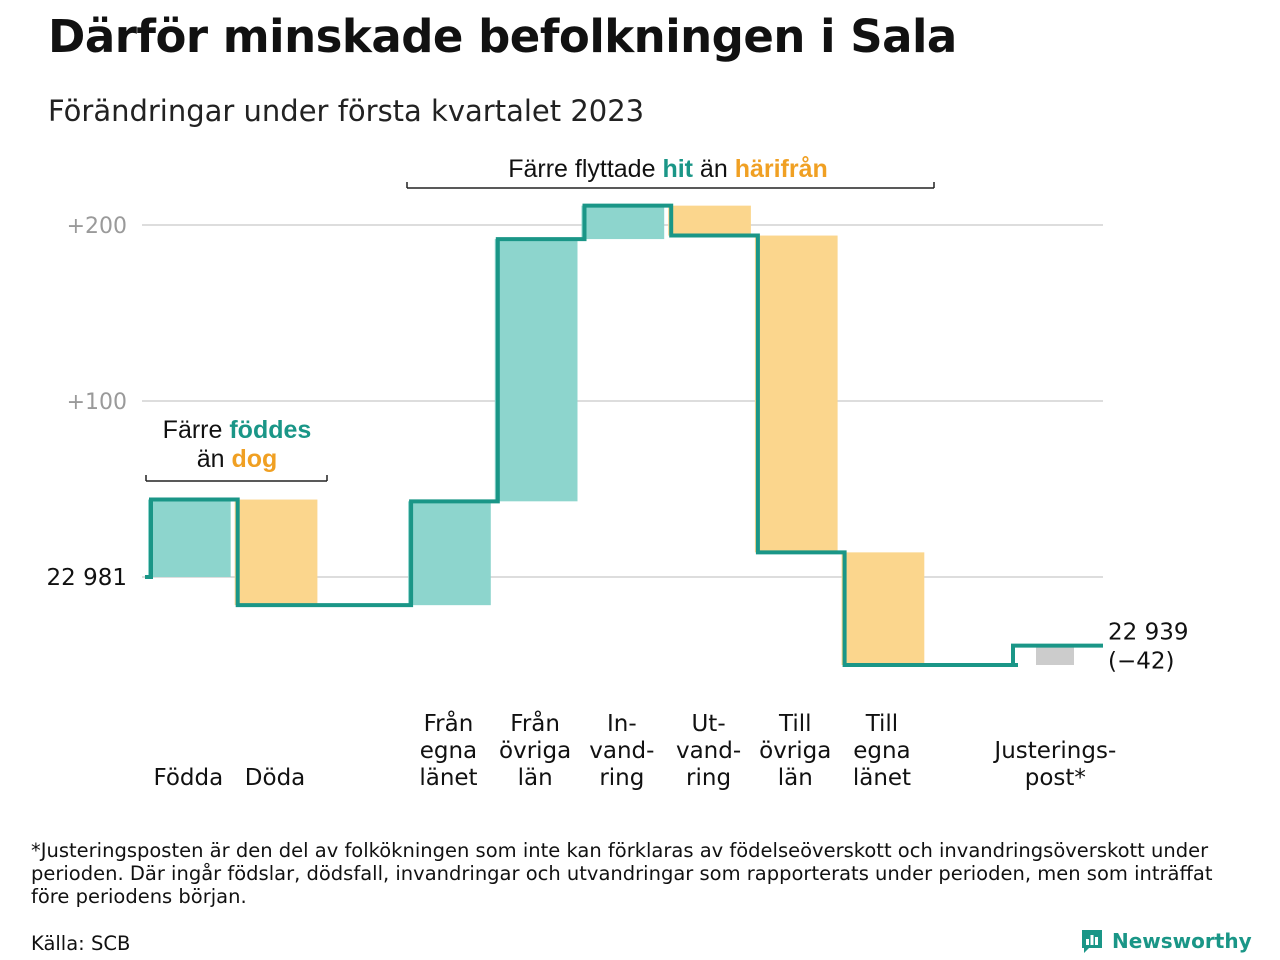 Image resolution: width=1280 pixels, height=960 pixels. Describe the element at coordinates (883, 608) in the screenshot. I see `bar-till-egna-länet` at that location.